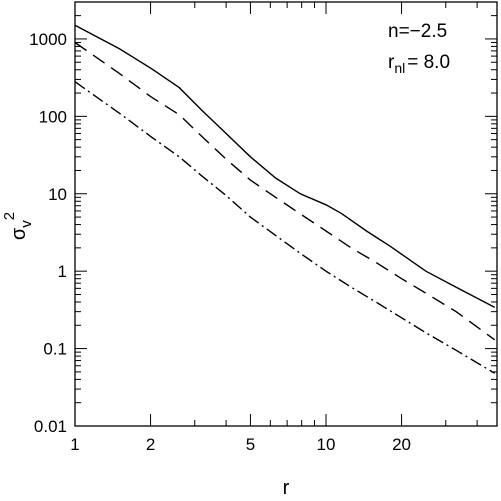  What do you see at coordinates (401, 444) in the screenshot?
I see `x-tick-label: 20` at bounding box center [401, 444].